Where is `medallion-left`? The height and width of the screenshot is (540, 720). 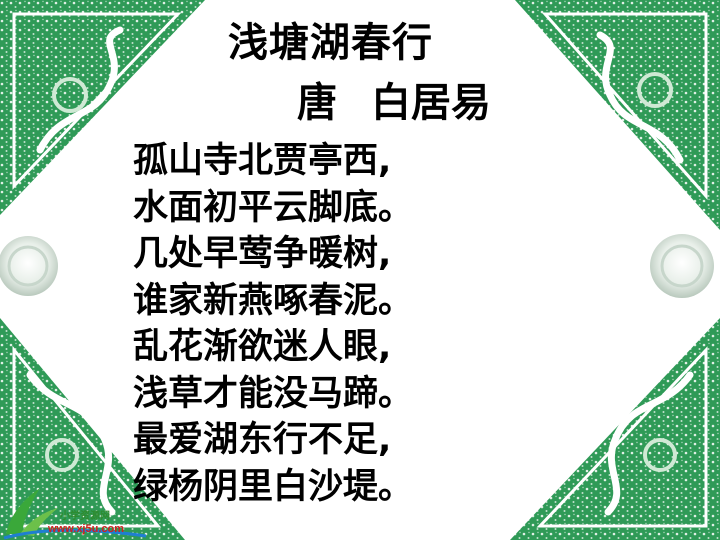
medallion-left is located at coordinates (29, 266).